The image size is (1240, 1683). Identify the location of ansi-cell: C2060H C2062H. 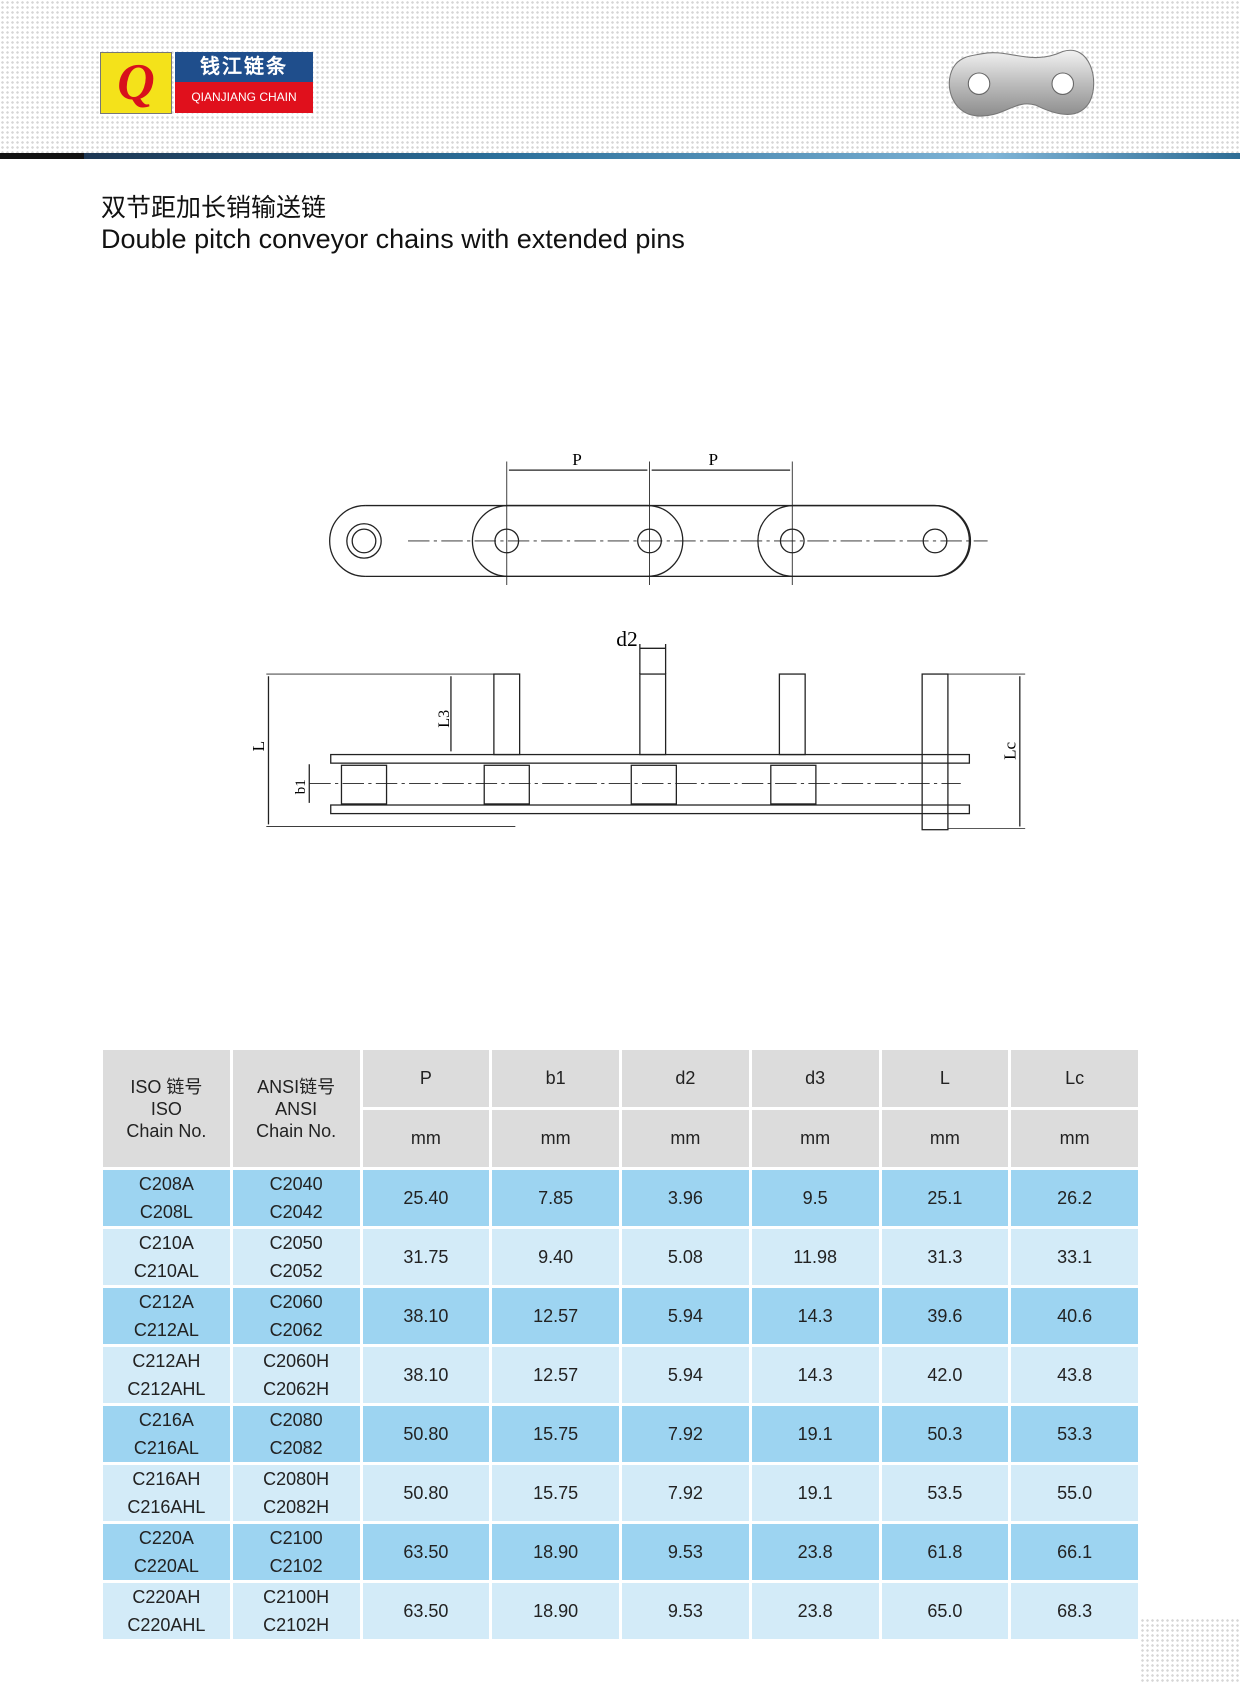
(296, 1375).